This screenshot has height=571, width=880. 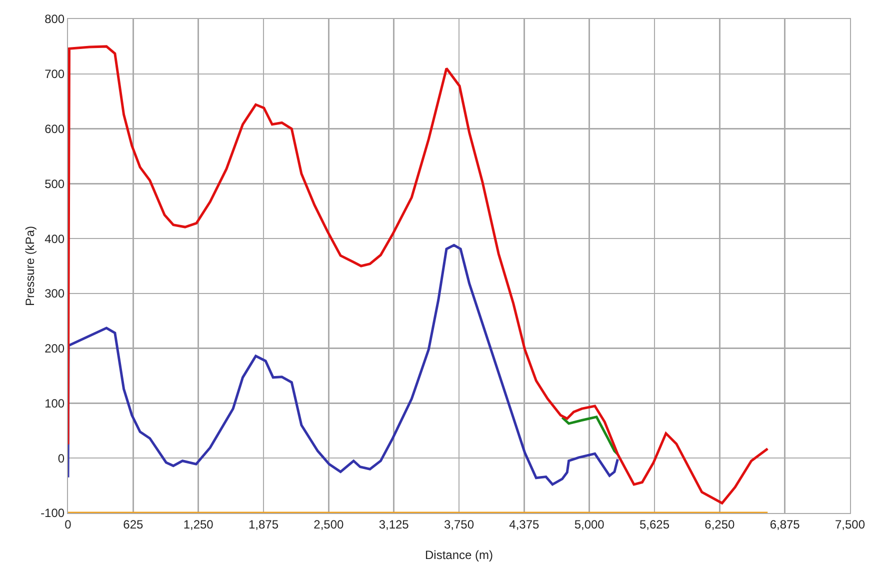 I want to click on x-tick-label: 625, so click(x=133, y=524).